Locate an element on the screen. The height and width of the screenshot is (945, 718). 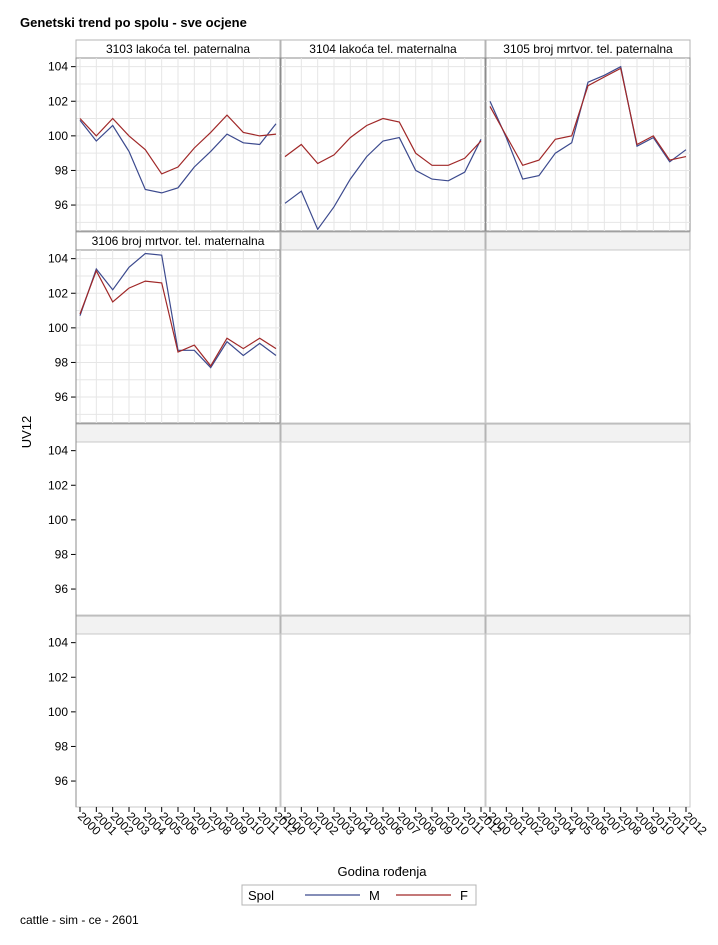
panel-title: 3103 lakoća tel. paternalna is located at coordinates (178, 49).